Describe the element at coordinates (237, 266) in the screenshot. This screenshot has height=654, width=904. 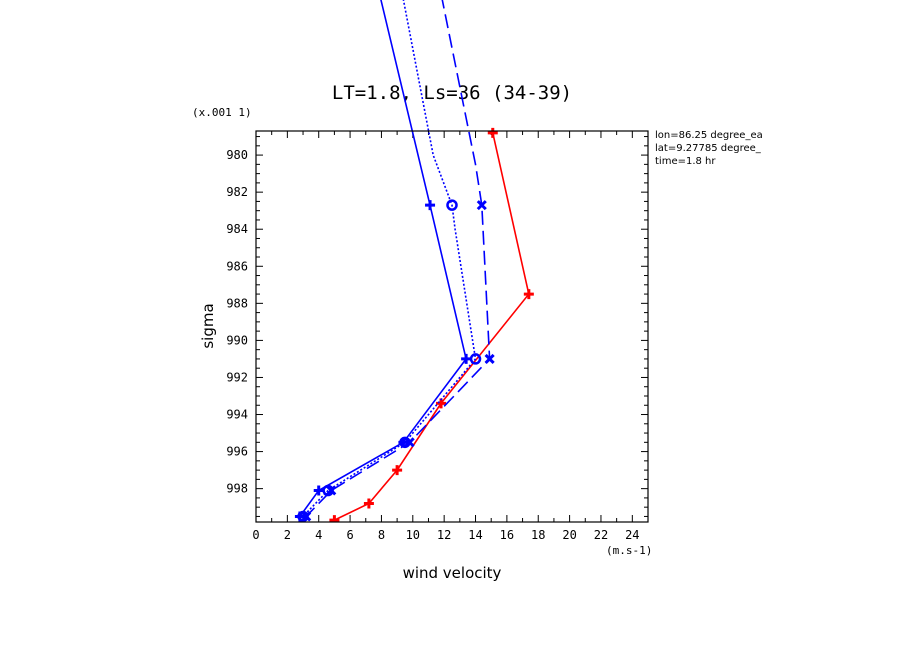
I see `y-tick-label: 986` at that location.